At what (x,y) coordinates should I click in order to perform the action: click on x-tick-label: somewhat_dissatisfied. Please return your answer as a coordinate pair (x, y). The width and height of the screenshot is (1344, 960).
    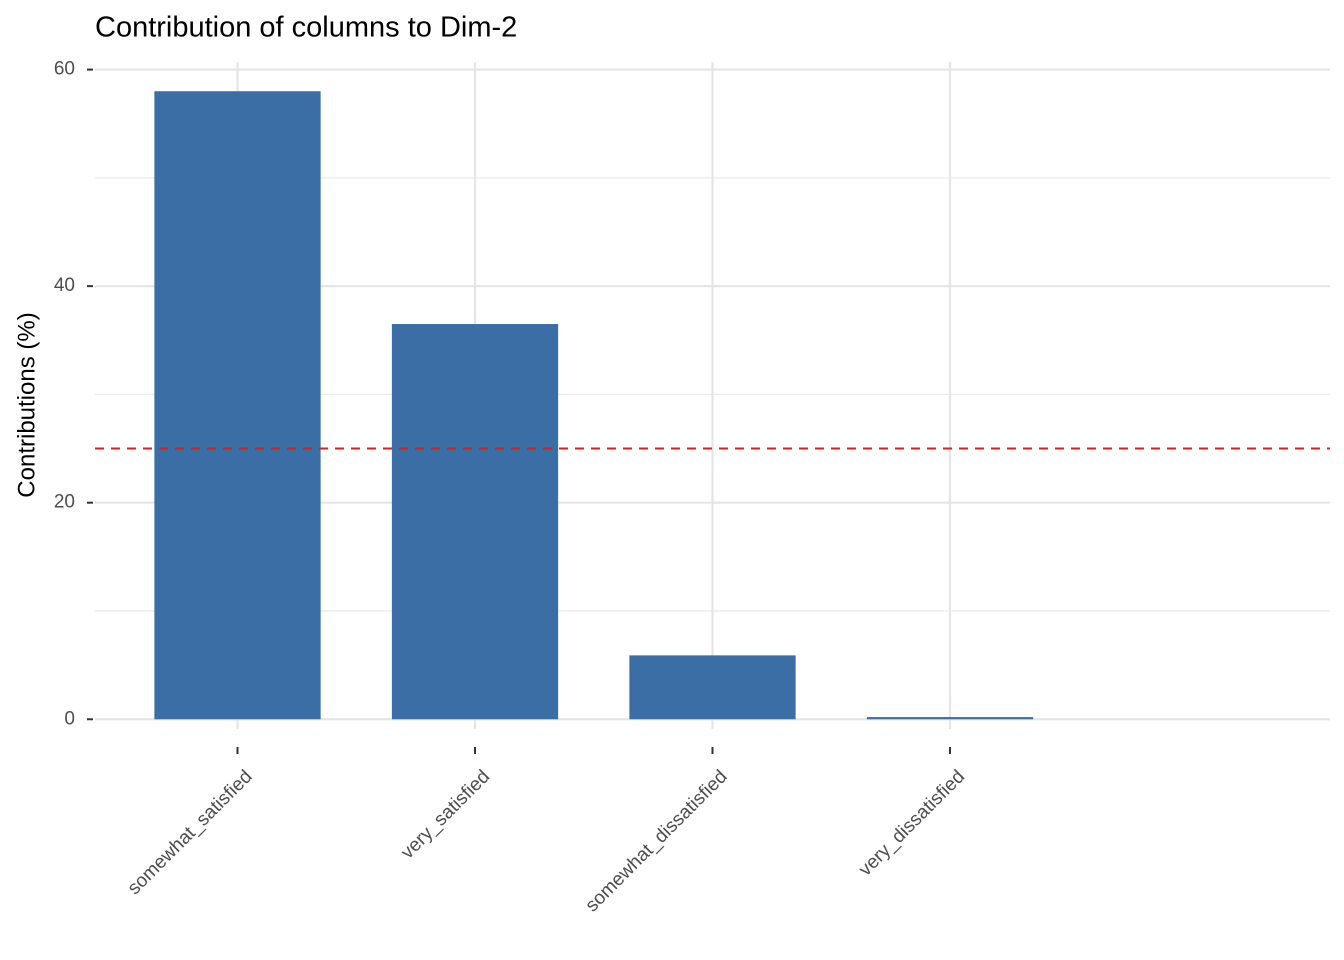
    Looking at the image, I should click on (657, 841).